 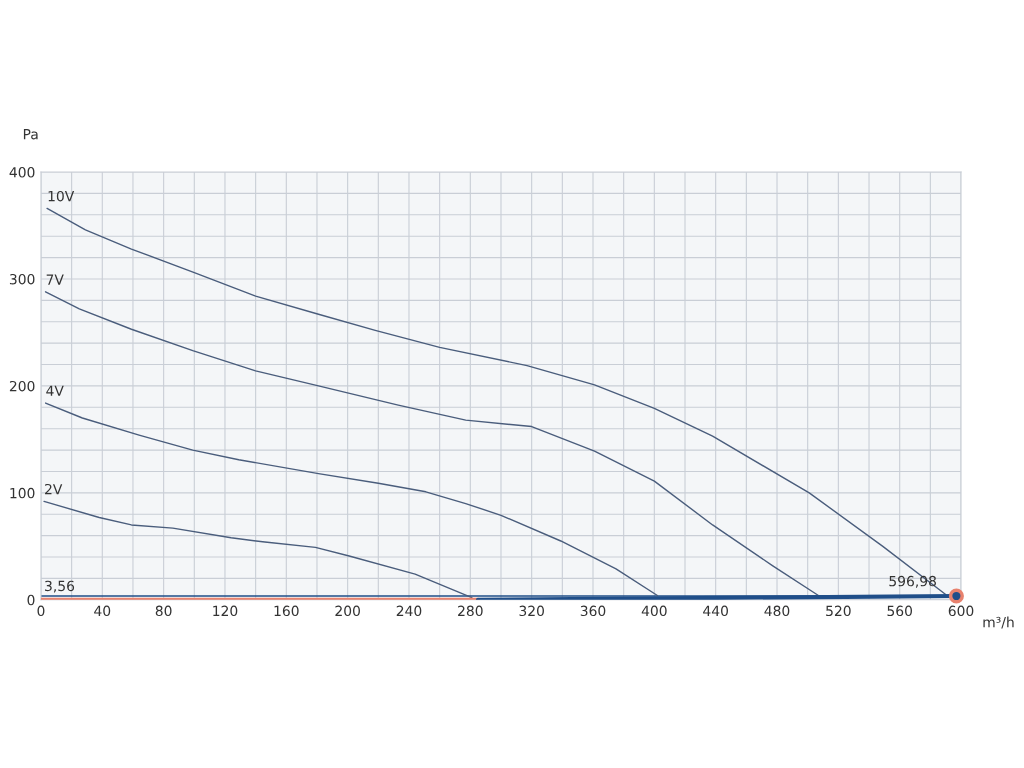 What do you see at coordinates (654, 611) in the screenshot?
I see `x-tick-label: 400` at bounding box center [654, 611].